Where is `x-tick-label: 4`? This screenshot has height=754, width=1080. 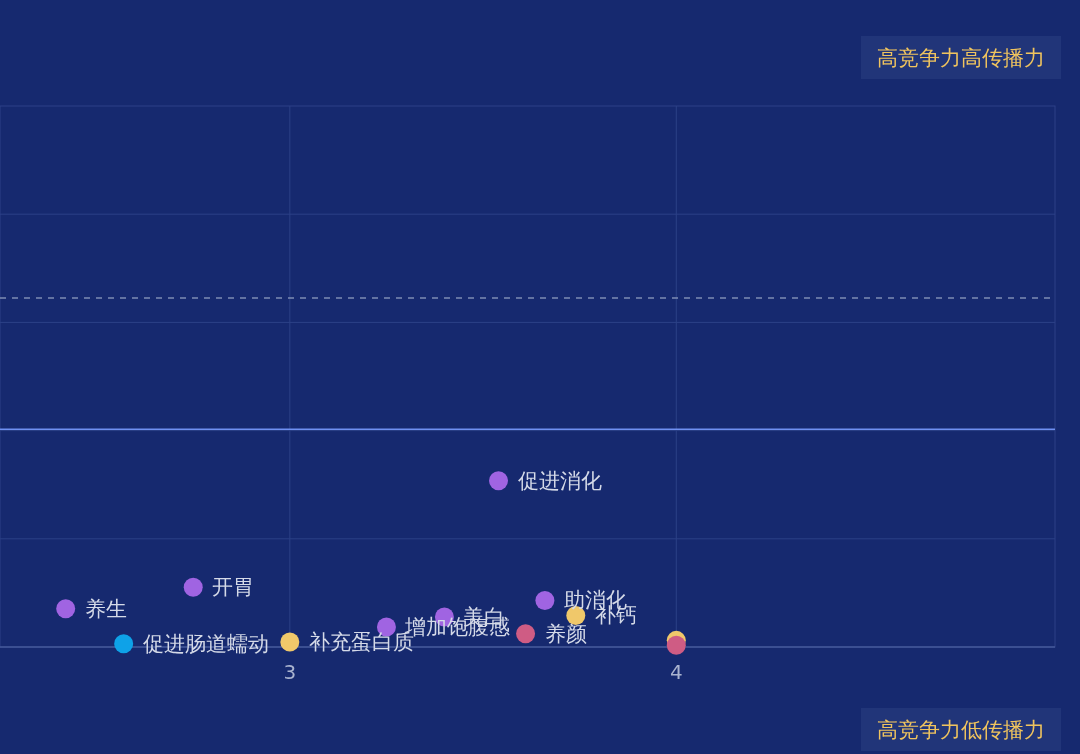
x-tick-label: 4 is located at coordinates (676, 672).